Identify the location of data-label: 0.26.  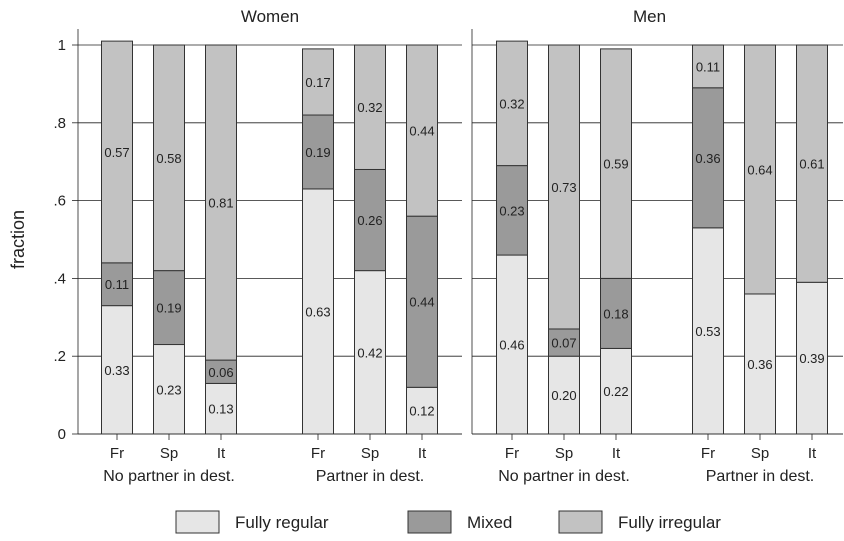
(369, 220).